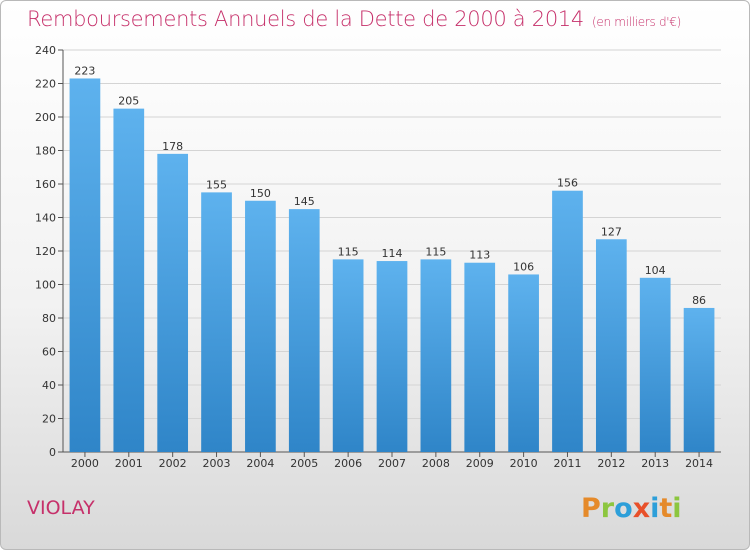  I want to click on y-tick-label: 40, so click(49, 385).